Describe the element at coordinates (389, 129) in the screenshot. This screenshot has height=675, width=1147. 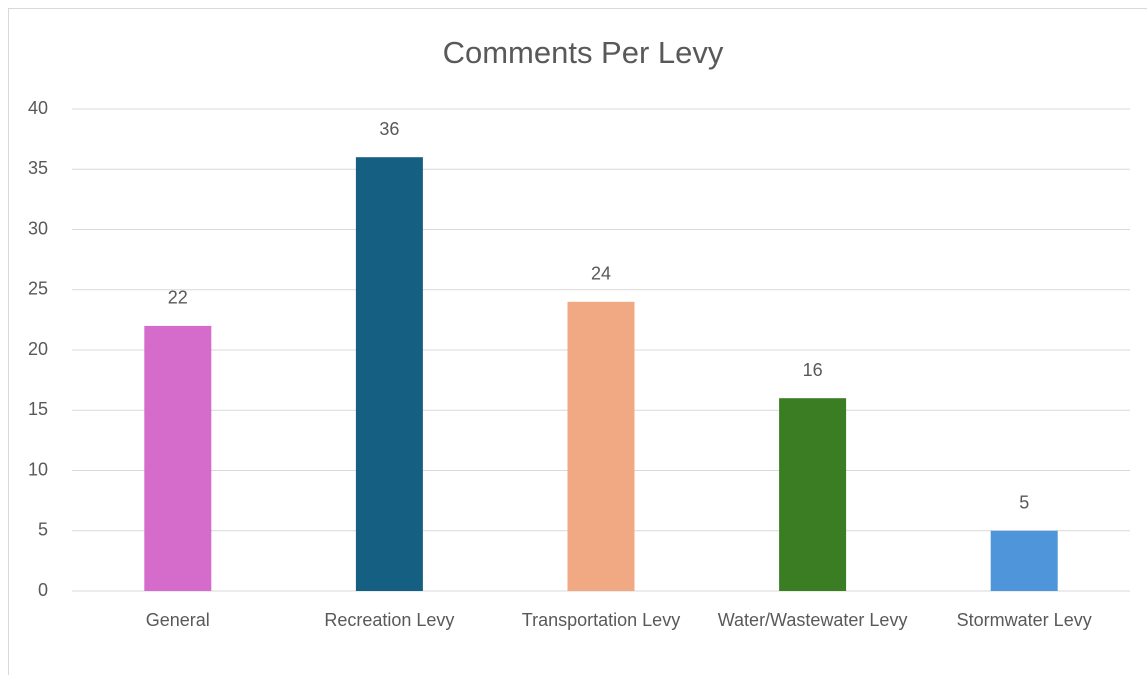
I see `data-label: 36` at that location.